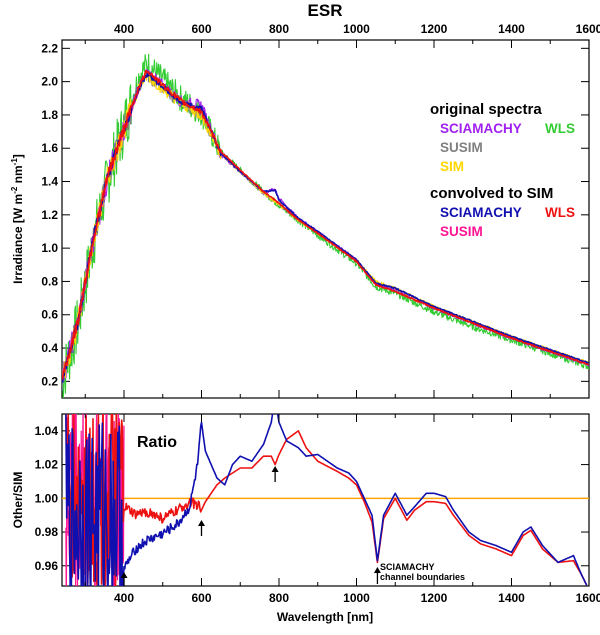 The height and width of the screenshot is (635, 600). I want to click on bottom-x-tick-label: 800, so click(279, 598).